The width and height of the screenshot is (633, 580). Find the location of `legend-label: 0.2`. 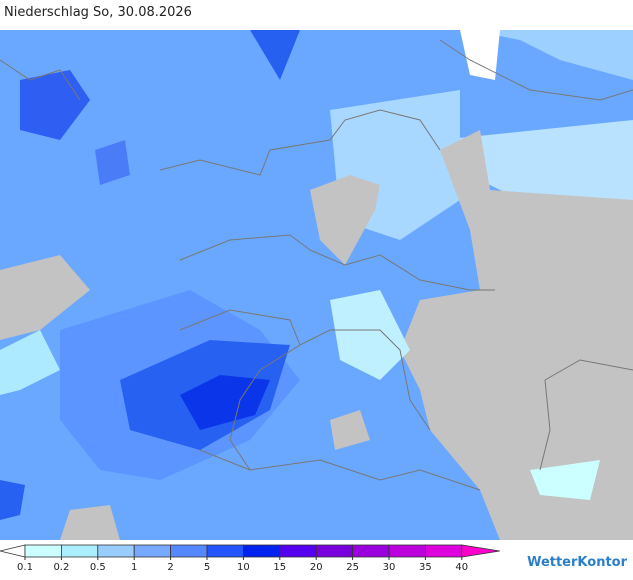

legend-label: 0.2 is located at coordinates (61, 567).